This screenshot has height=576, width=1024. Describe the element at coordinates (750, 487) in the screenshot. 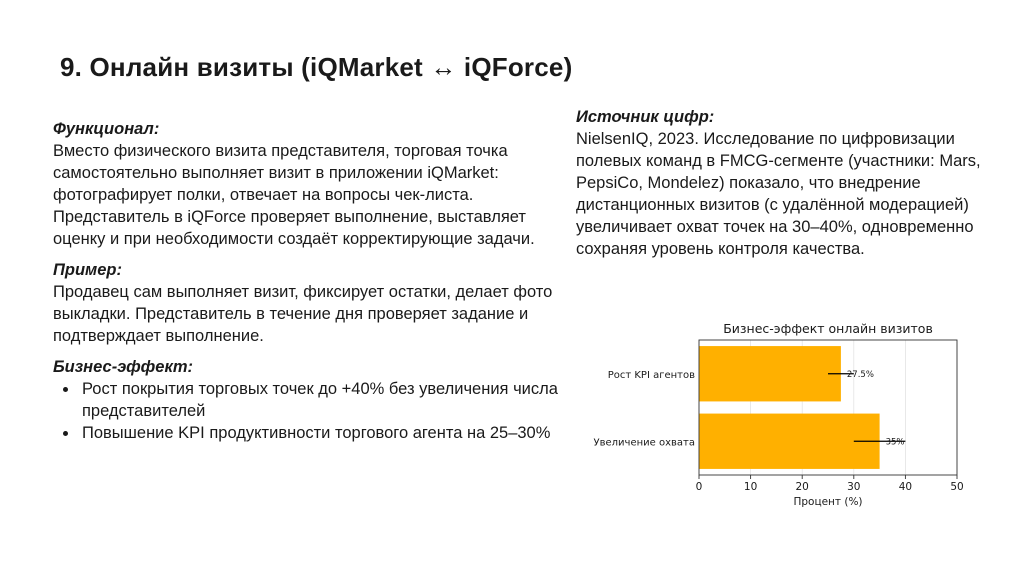

I see `chart-x-tick-label: 10` at that location.